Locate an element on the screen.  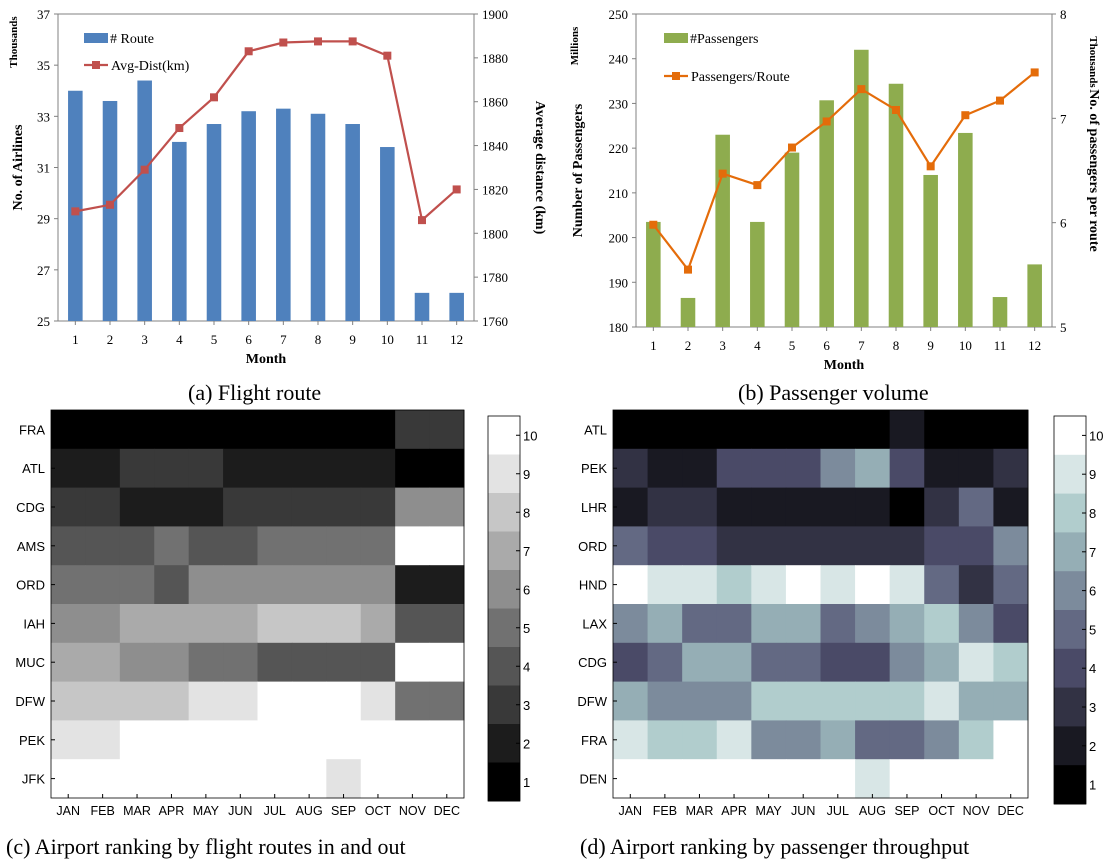
d-row-label: FRA is located at coordinates (594, 740).